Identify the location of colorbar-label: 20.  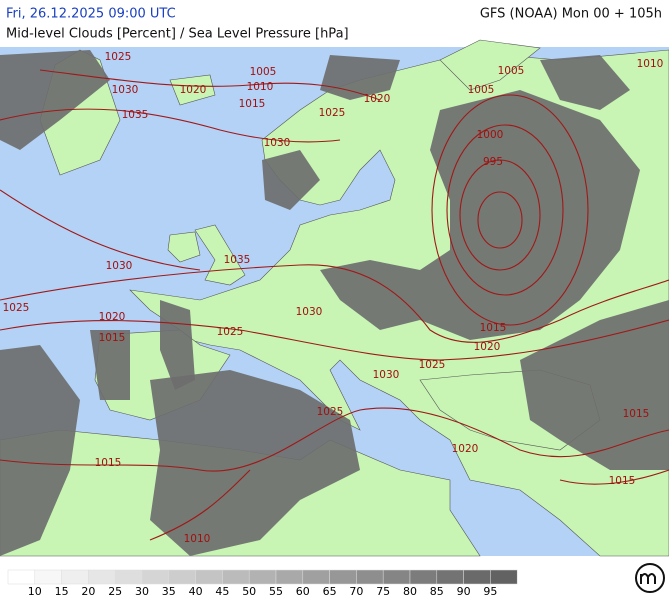
(88, 591).